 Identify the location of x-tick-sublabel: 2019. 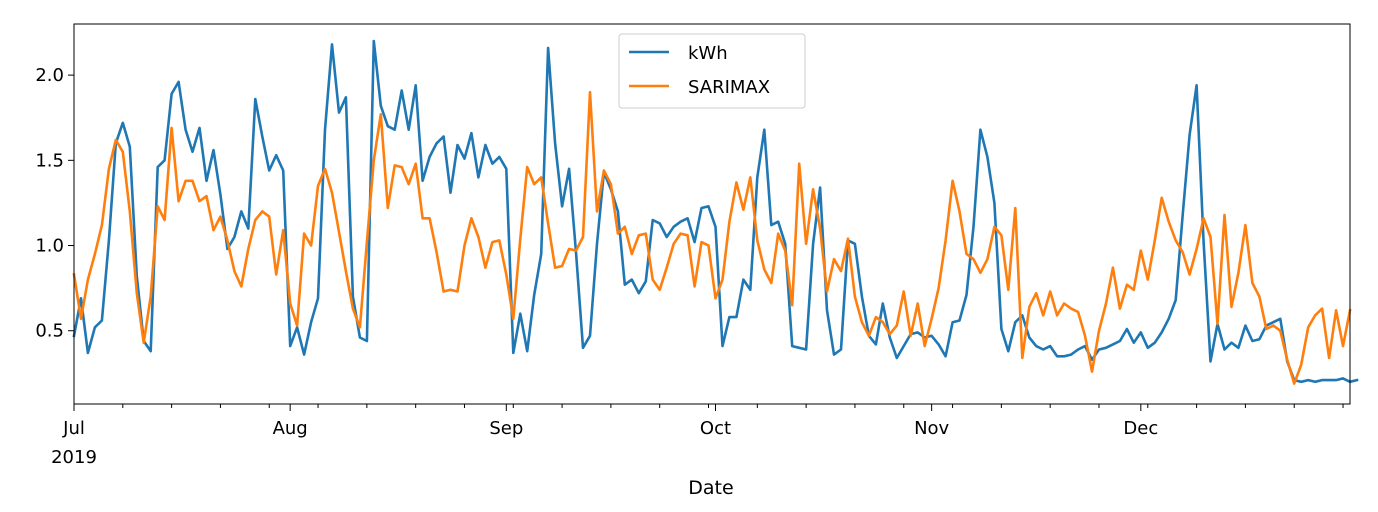
(74, 457).